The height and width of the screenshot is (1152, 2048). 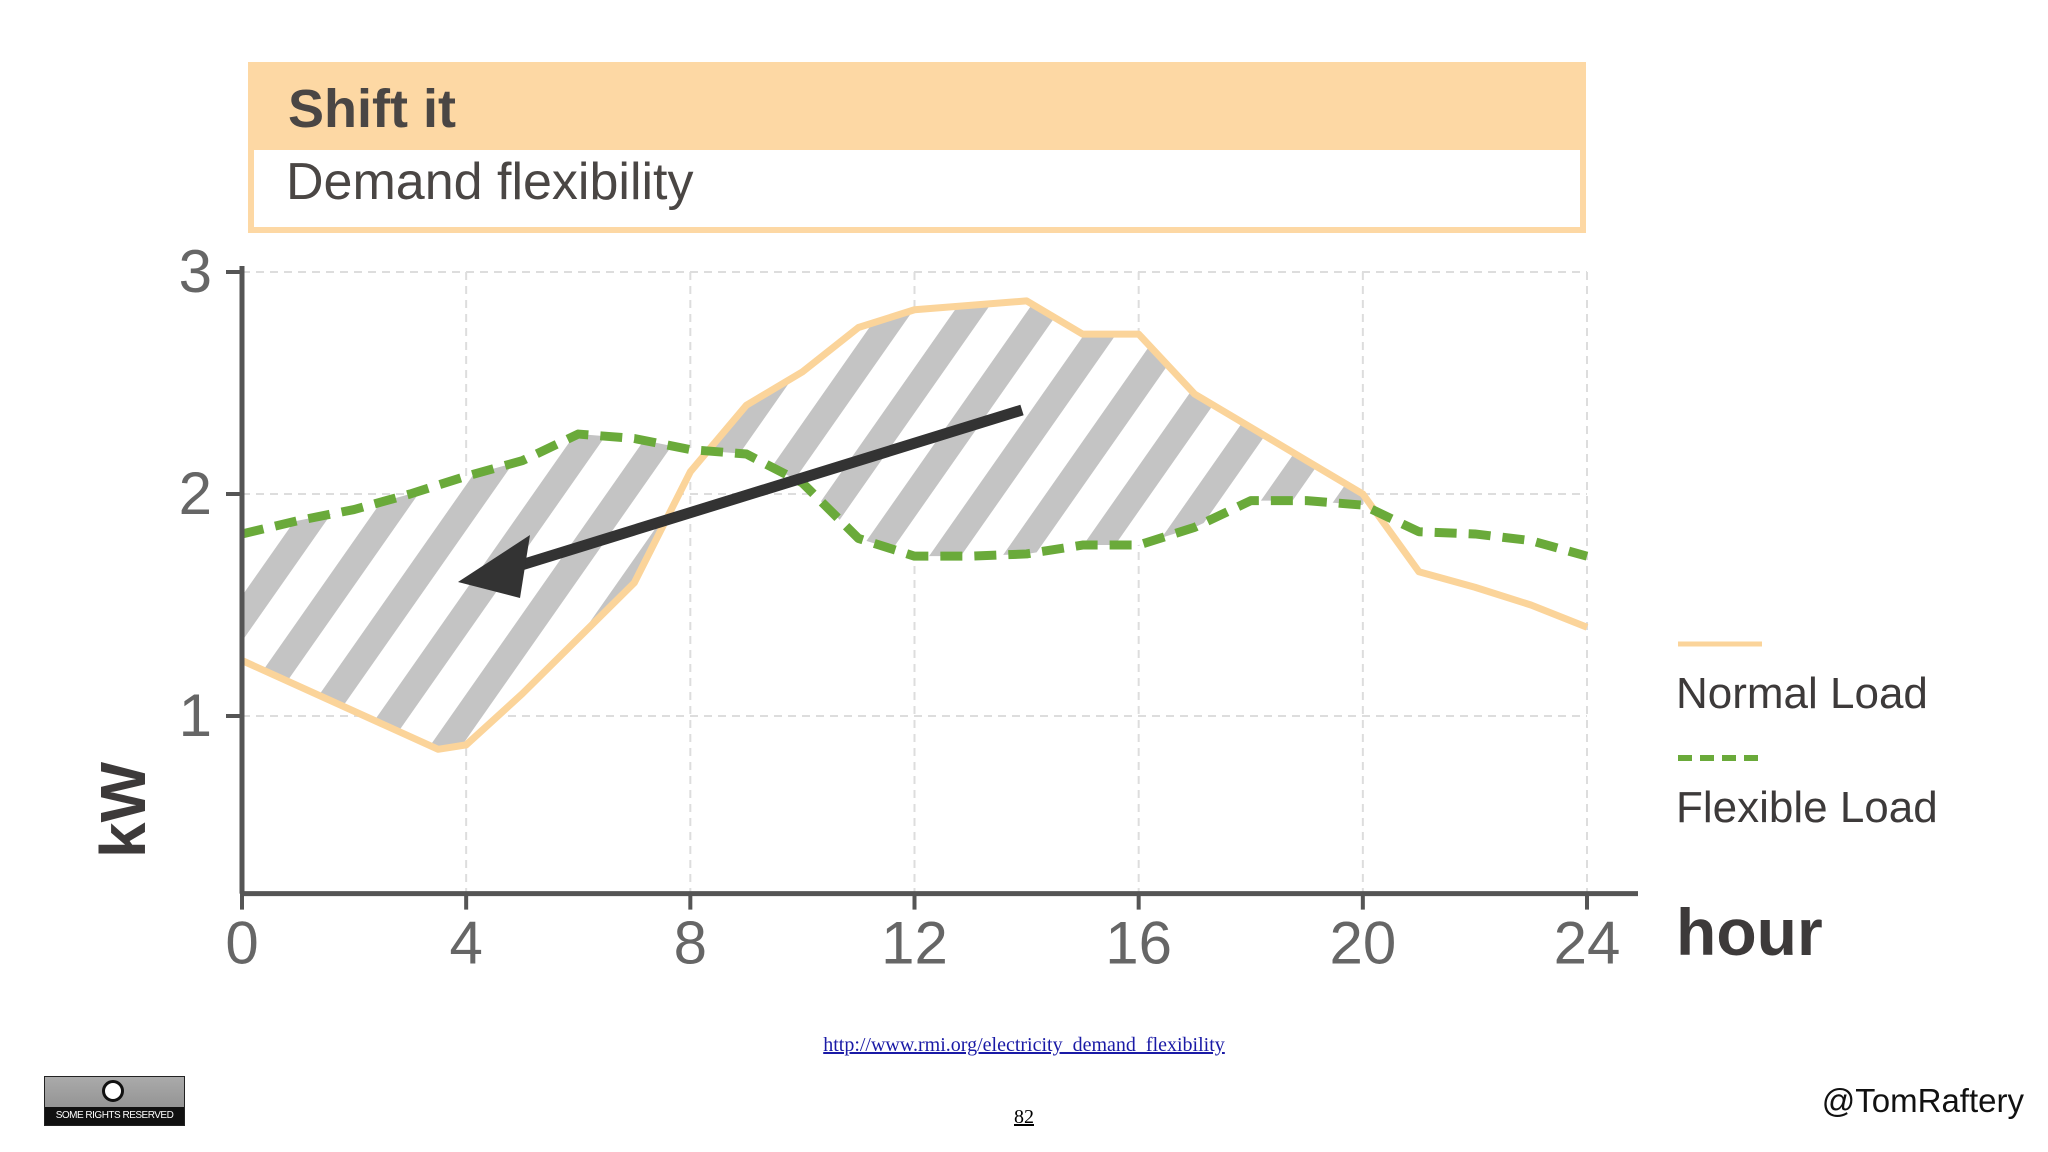 I want to click on flexible-load-line, so click(x=914, y=495).